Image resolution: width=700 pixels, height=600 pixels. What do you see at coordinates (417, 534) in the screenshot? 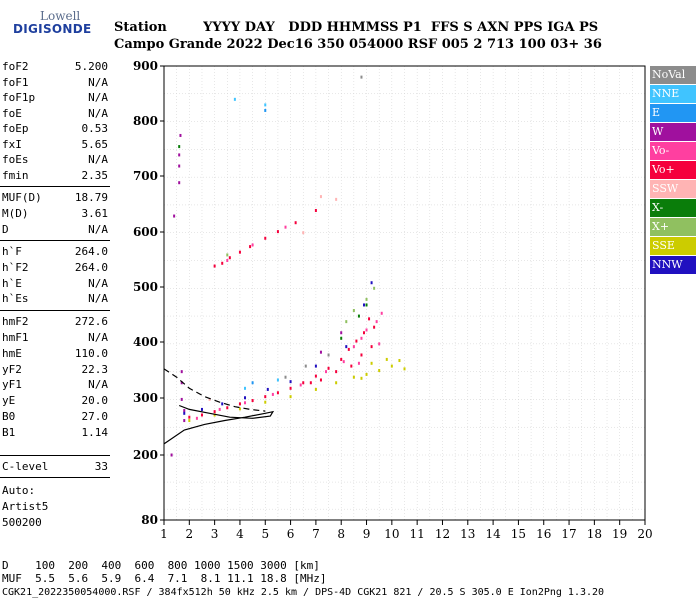
I see `x-tick-label: 11` at bounding box center [417, 534].